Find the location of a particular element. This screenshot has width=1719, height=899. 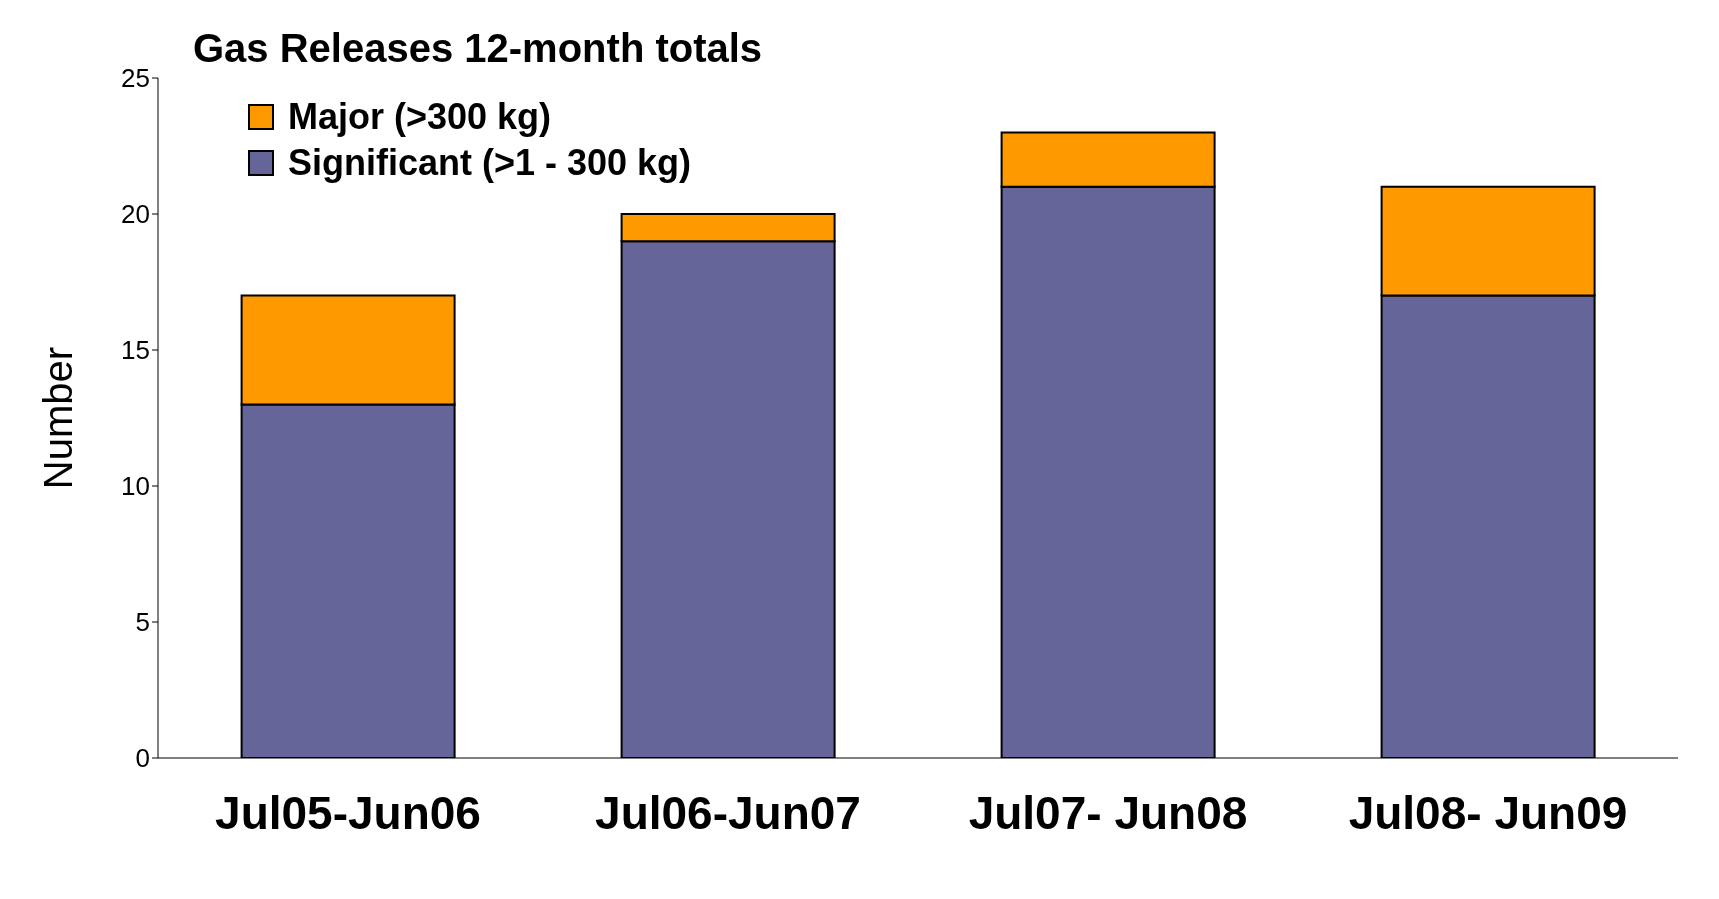

y-tick-label: 0 is located at coordinates (142, 758).